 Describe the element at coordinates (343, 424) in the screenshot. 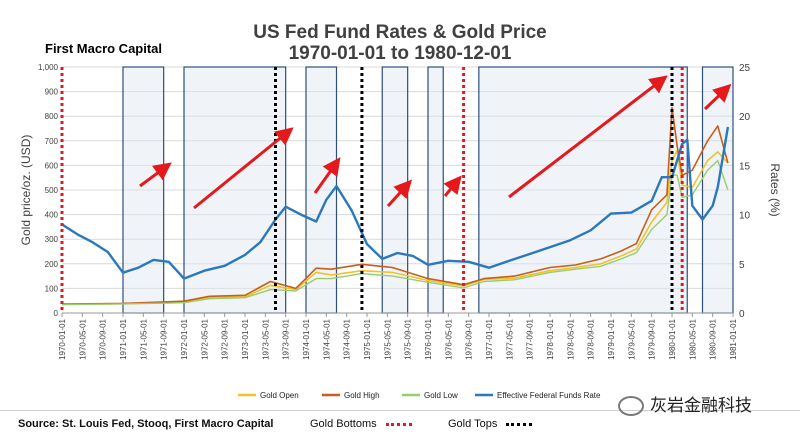

I see `gold-bottoms-label: Gold Bottoms` at that location.